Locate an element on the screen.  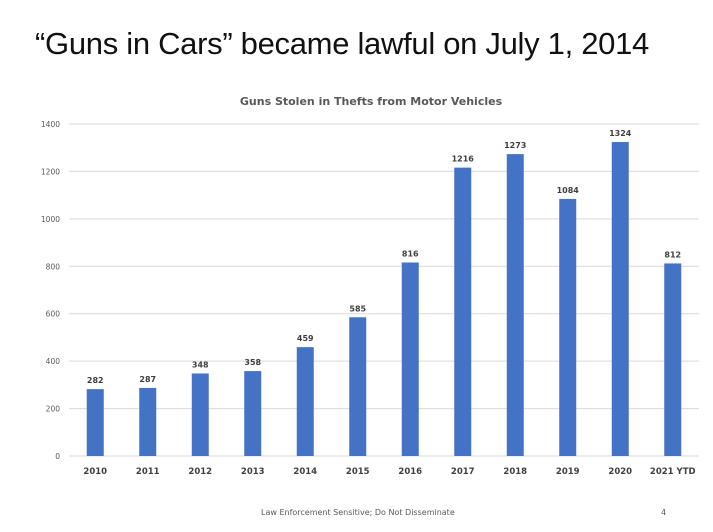
x-tick-label: 2017 is located at coordinates (463, 472).